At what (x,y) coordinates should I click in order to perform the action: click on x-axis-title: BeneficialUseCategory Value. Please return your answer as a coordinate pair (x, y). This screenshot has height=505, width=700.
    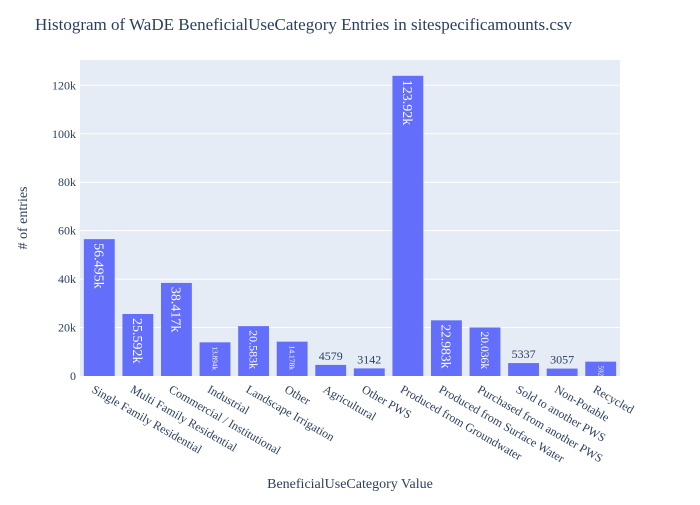
    Looking at the image, I should click on (350, 484).